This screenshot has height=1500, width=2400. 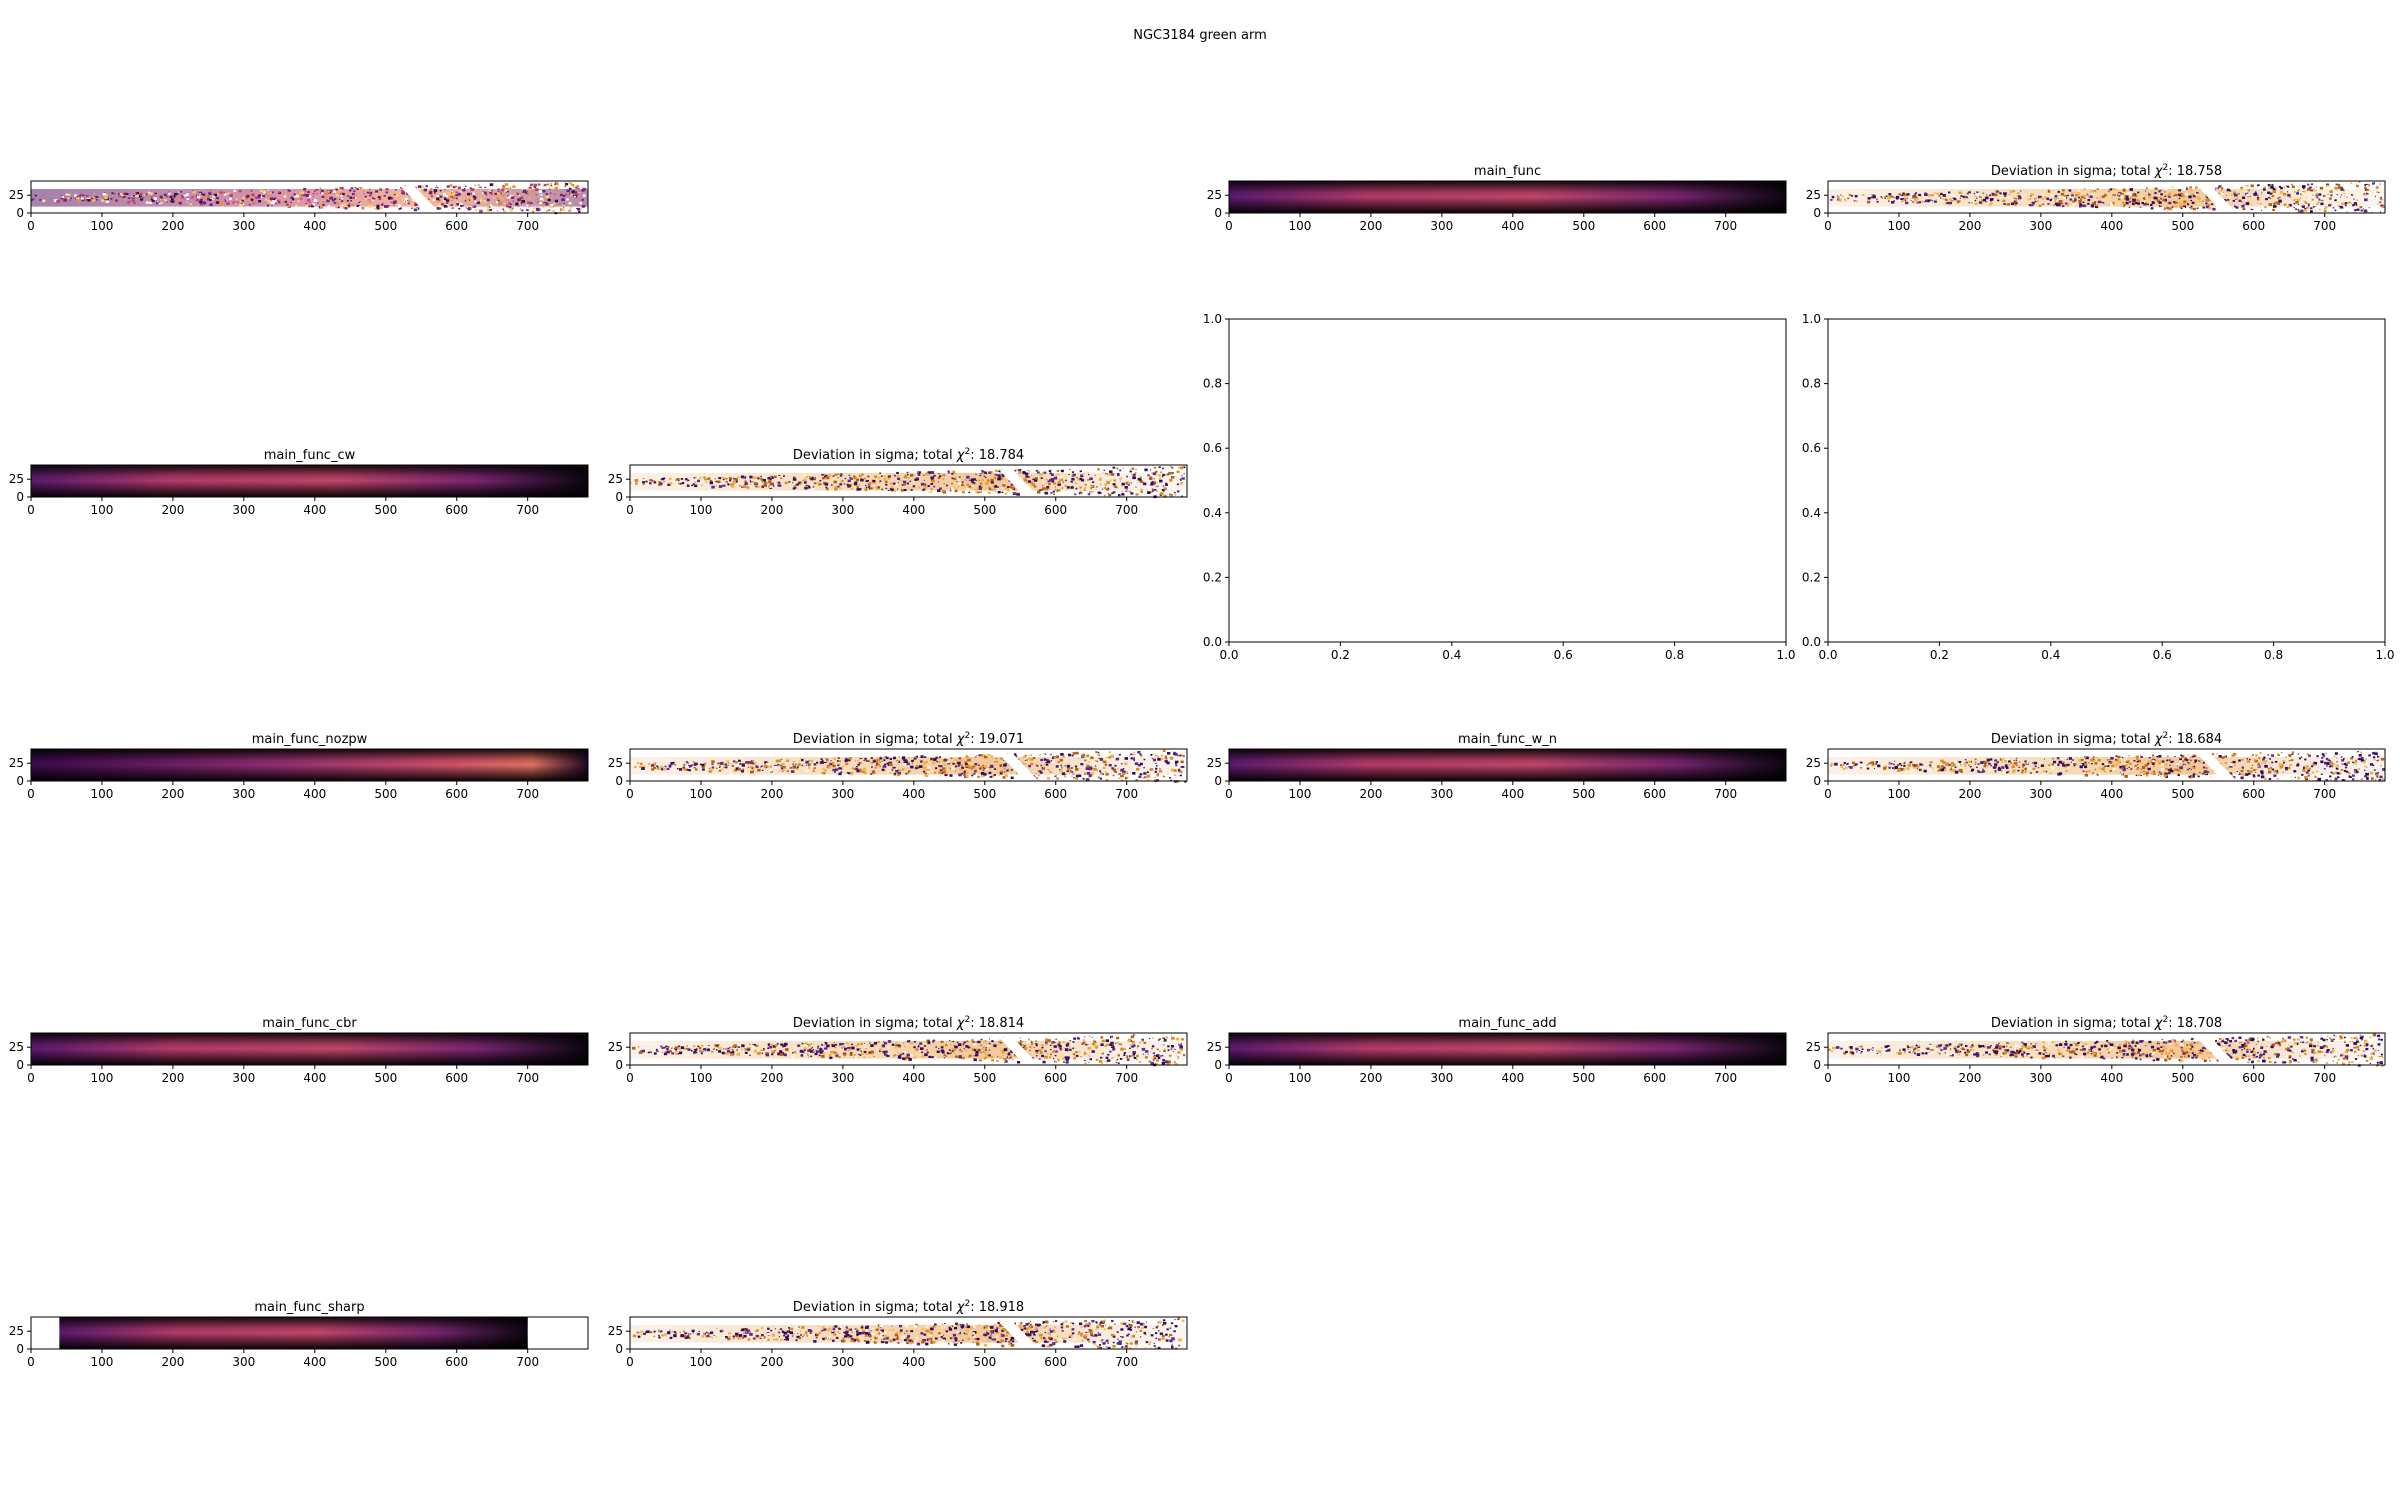 What do you see at coordinates (2050, 655) in the screenshot?
I see `x-tick-label: 0.4` at bounding box center [2050, 655].